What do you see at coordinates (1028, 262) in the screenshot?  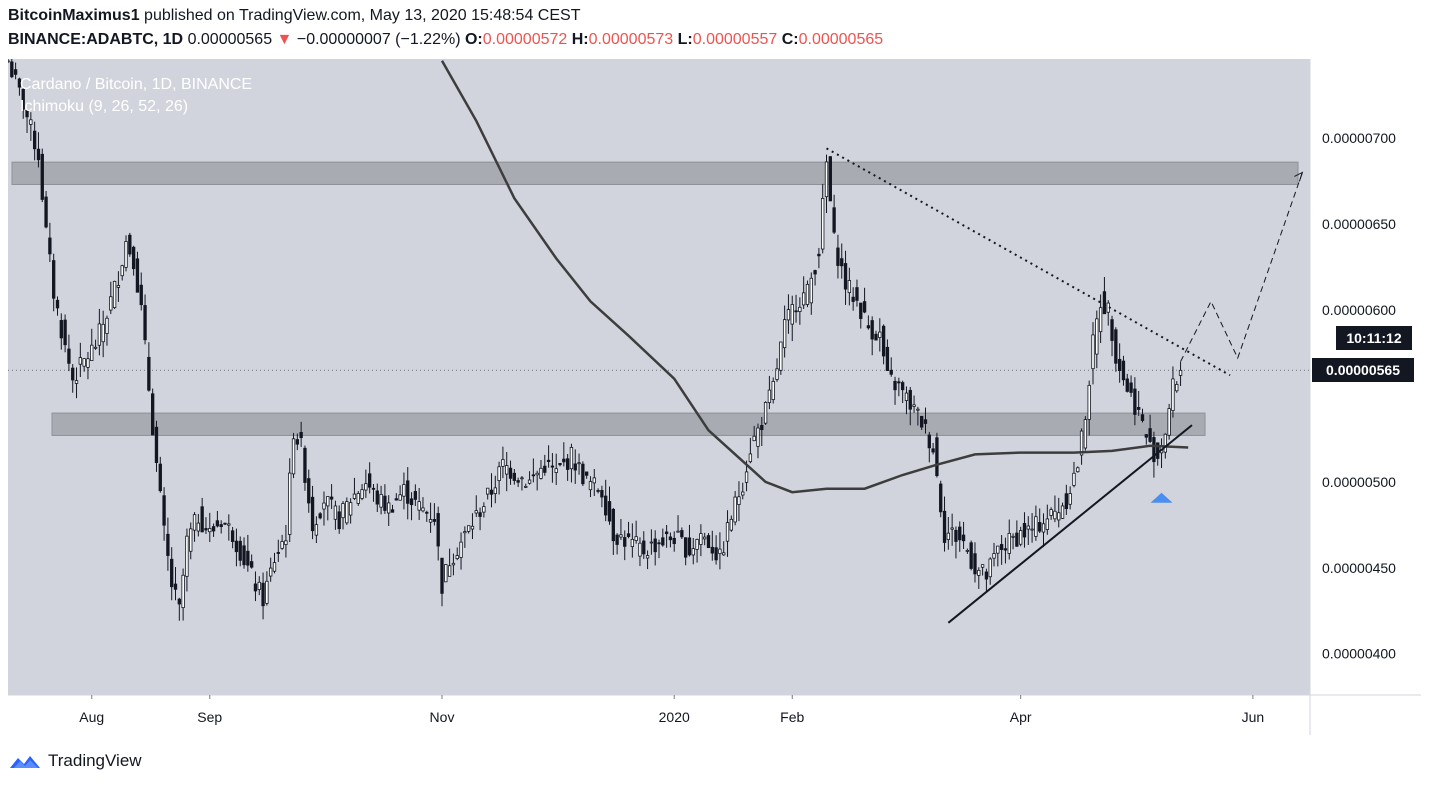 I see `descending-resistance-line` at bounding box center [1028, 262].